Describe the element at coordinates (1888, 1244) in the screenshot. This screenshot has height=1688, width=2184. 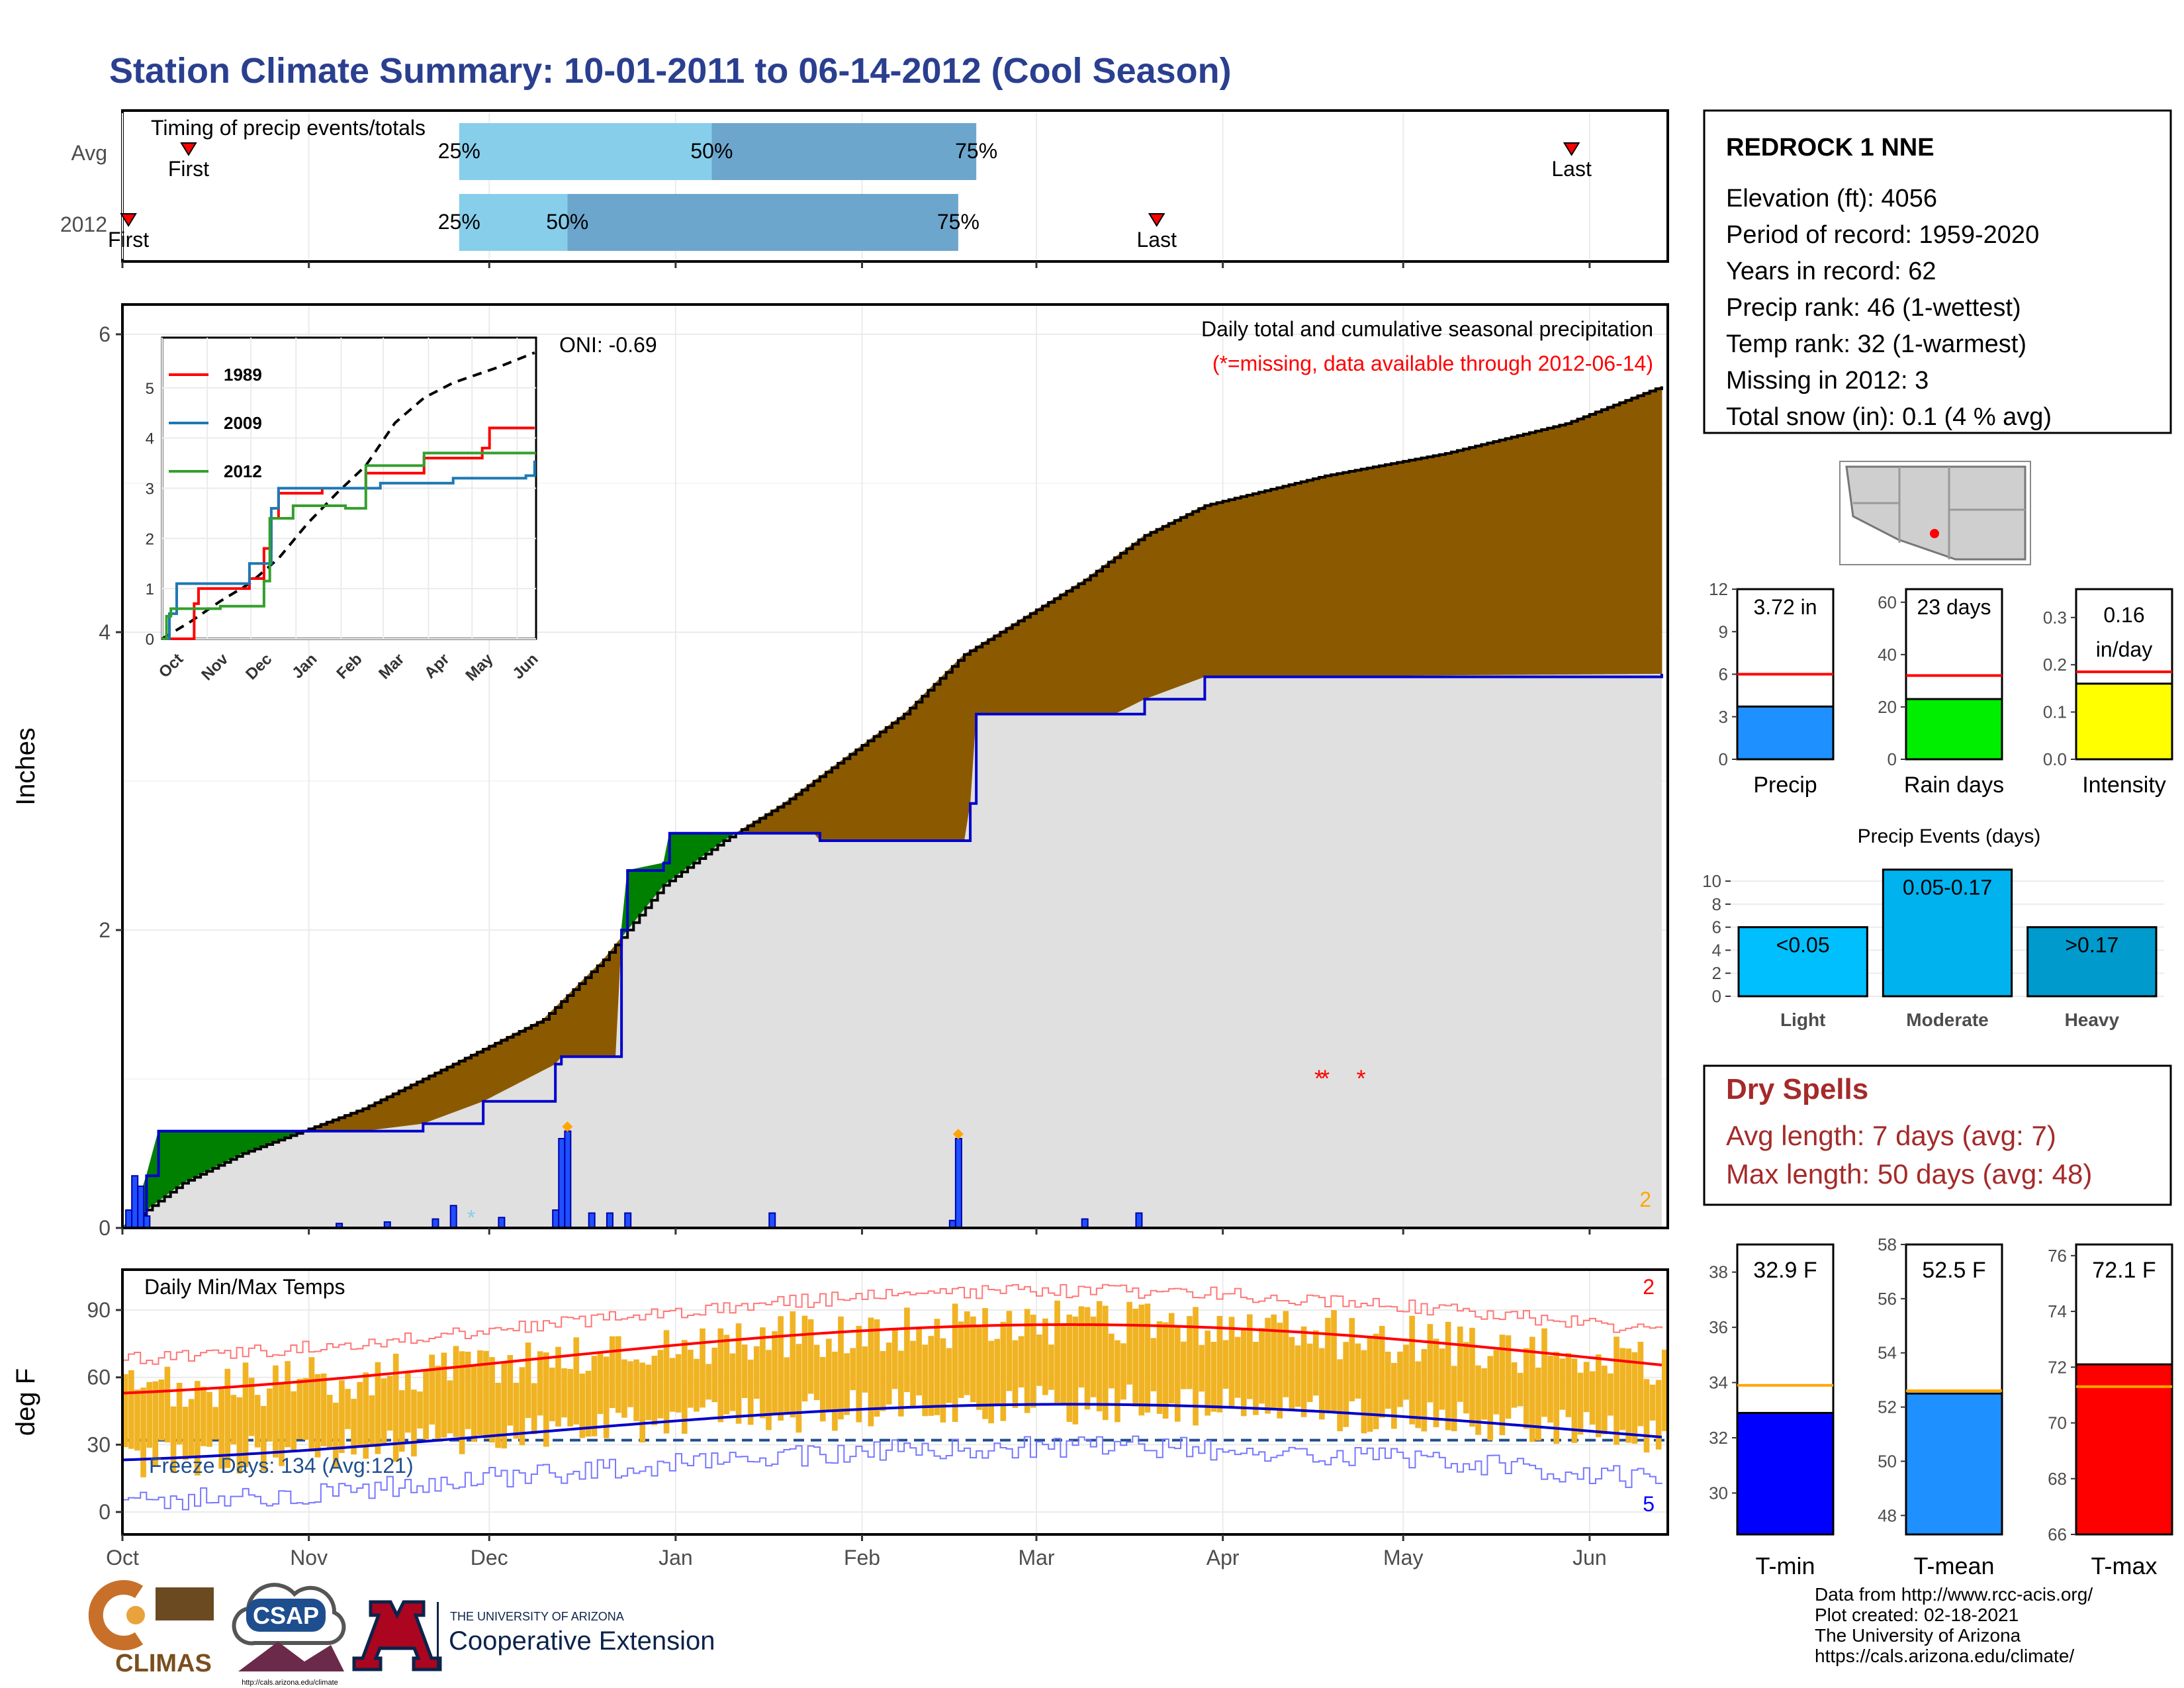
I see `temp-summary-tick-label: 58` at that location.